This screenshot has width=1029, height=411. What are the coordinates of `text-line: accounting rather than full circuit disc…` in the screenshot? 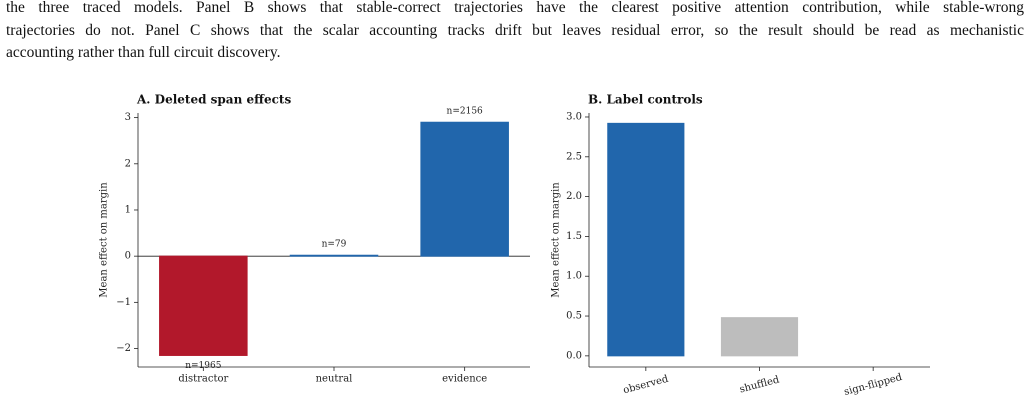 It's located at (143, 52).